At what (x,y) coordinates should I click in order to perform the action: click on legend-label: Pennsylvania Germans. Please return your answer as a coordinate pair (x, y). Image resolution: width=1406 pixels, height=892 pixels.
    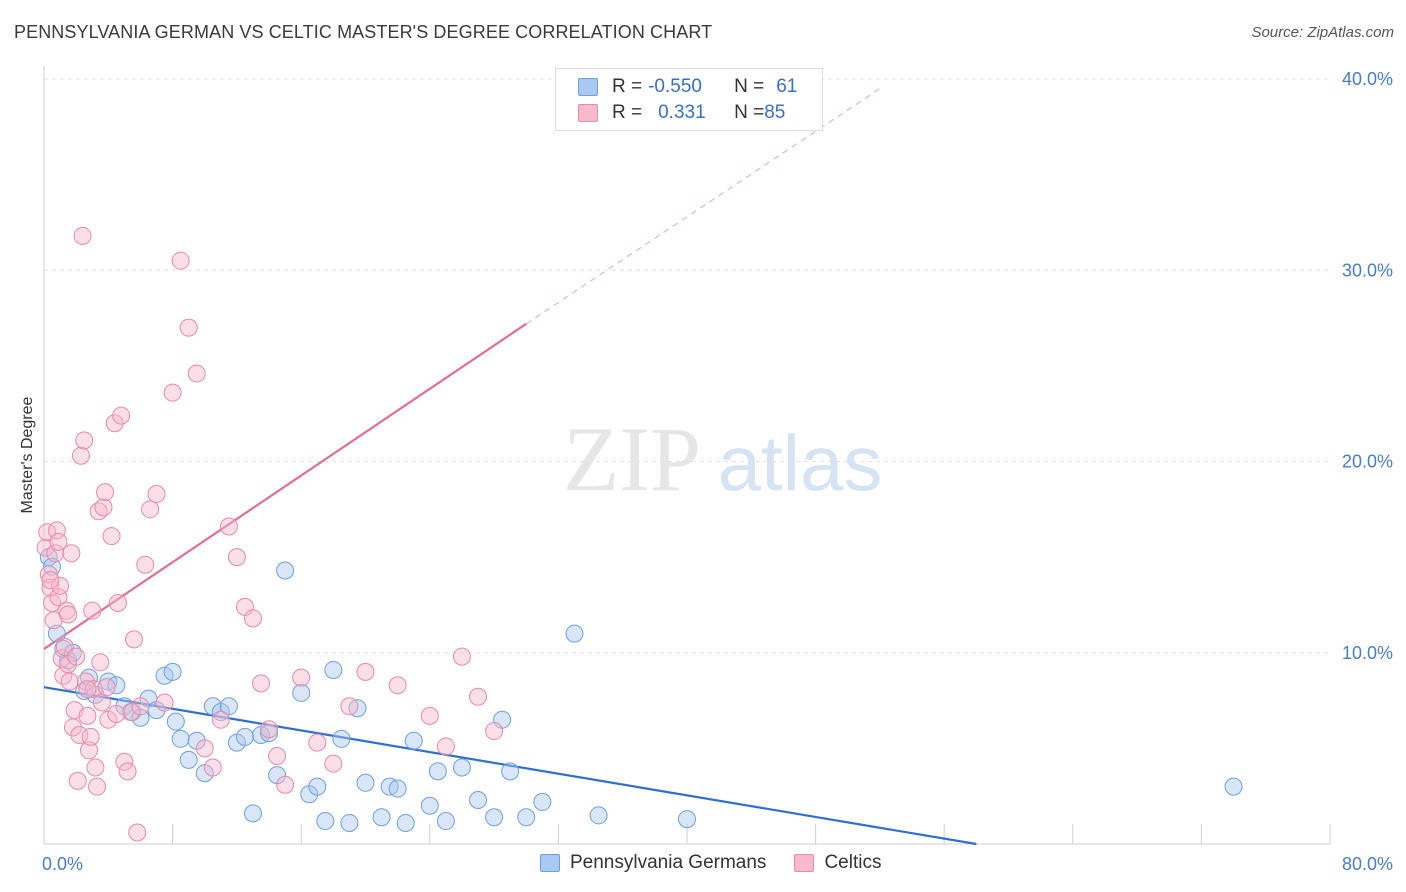
    Looking at the image, I should click on (668, 862).